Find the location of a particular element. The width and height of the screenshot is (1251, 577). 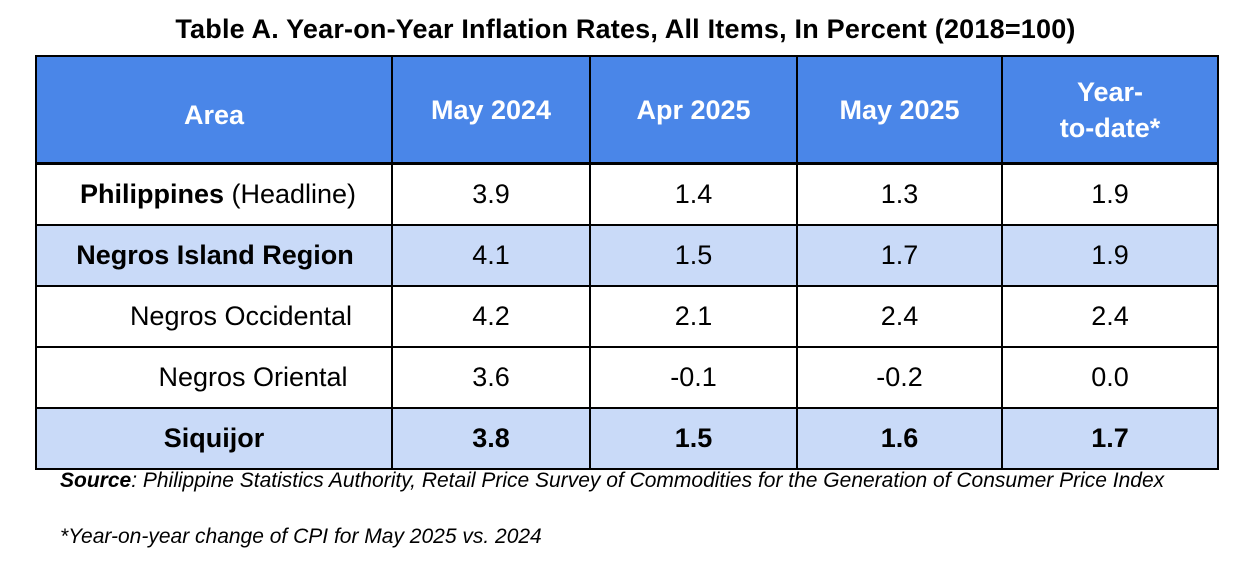

table-row-negros-island-region: Negros Island Region 4.1 1.5 1.7 1.9 is located at coordinates (627, 255).